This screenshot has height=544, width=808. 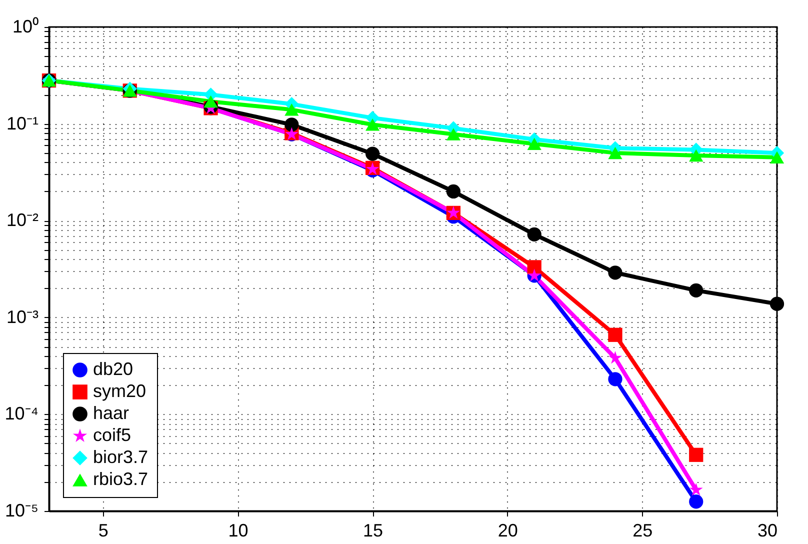 What do you see at coordinates (111, 413) in the screenshot?
I see `legend-label: haar` at bounding box center [111, 413].